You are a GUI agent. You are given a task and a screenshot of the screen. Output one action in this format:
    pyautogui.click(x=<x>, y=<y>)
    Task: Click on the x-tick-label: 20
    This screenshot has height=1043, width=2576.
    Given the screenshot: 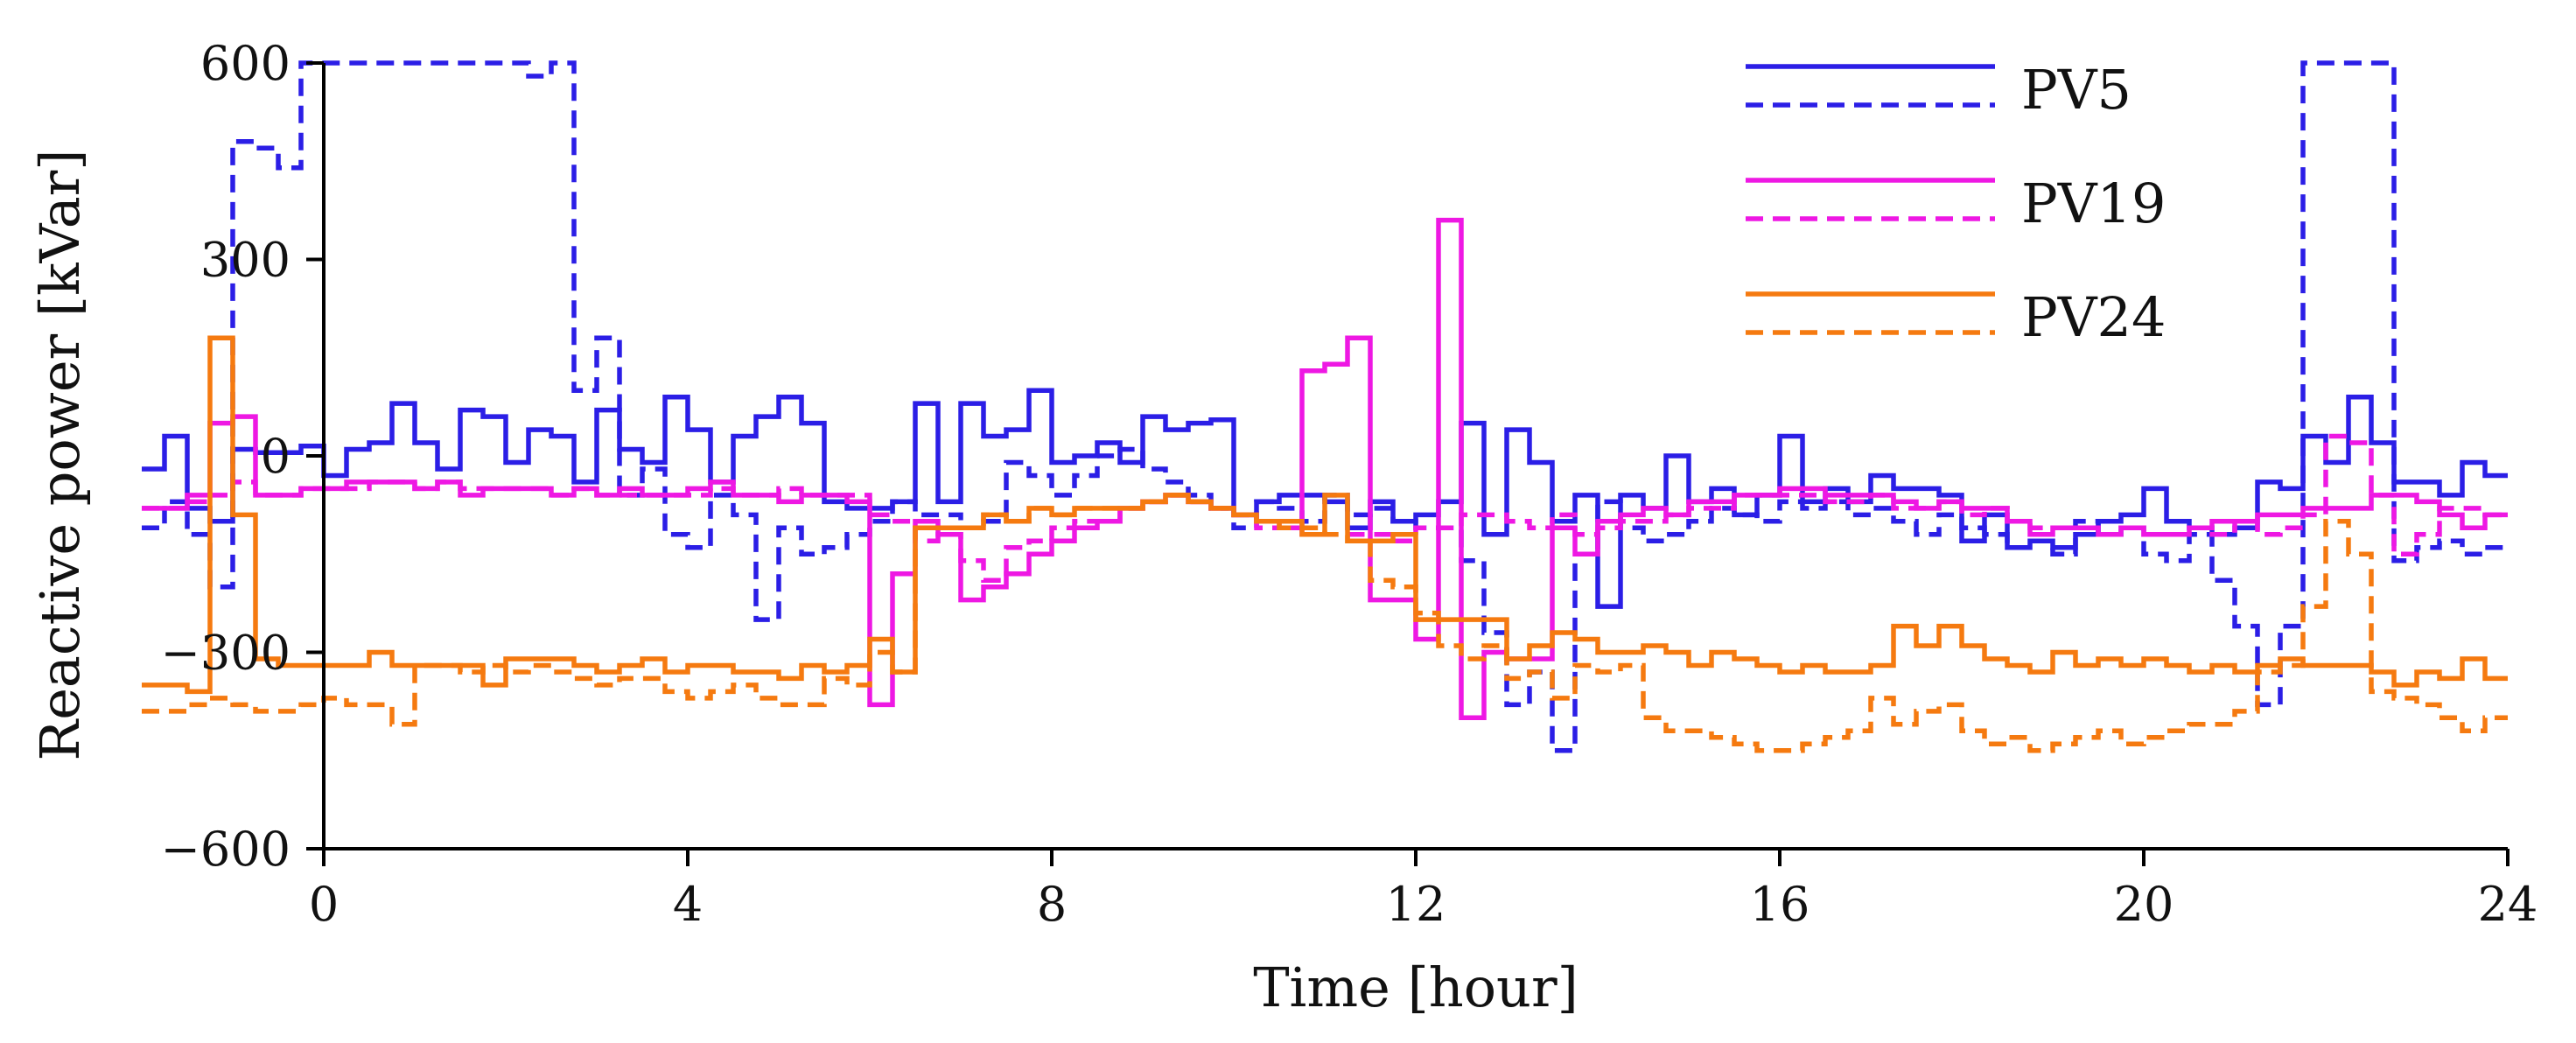 What is the action you would take?
    pyautogui.click(x=2144, y=904)
    